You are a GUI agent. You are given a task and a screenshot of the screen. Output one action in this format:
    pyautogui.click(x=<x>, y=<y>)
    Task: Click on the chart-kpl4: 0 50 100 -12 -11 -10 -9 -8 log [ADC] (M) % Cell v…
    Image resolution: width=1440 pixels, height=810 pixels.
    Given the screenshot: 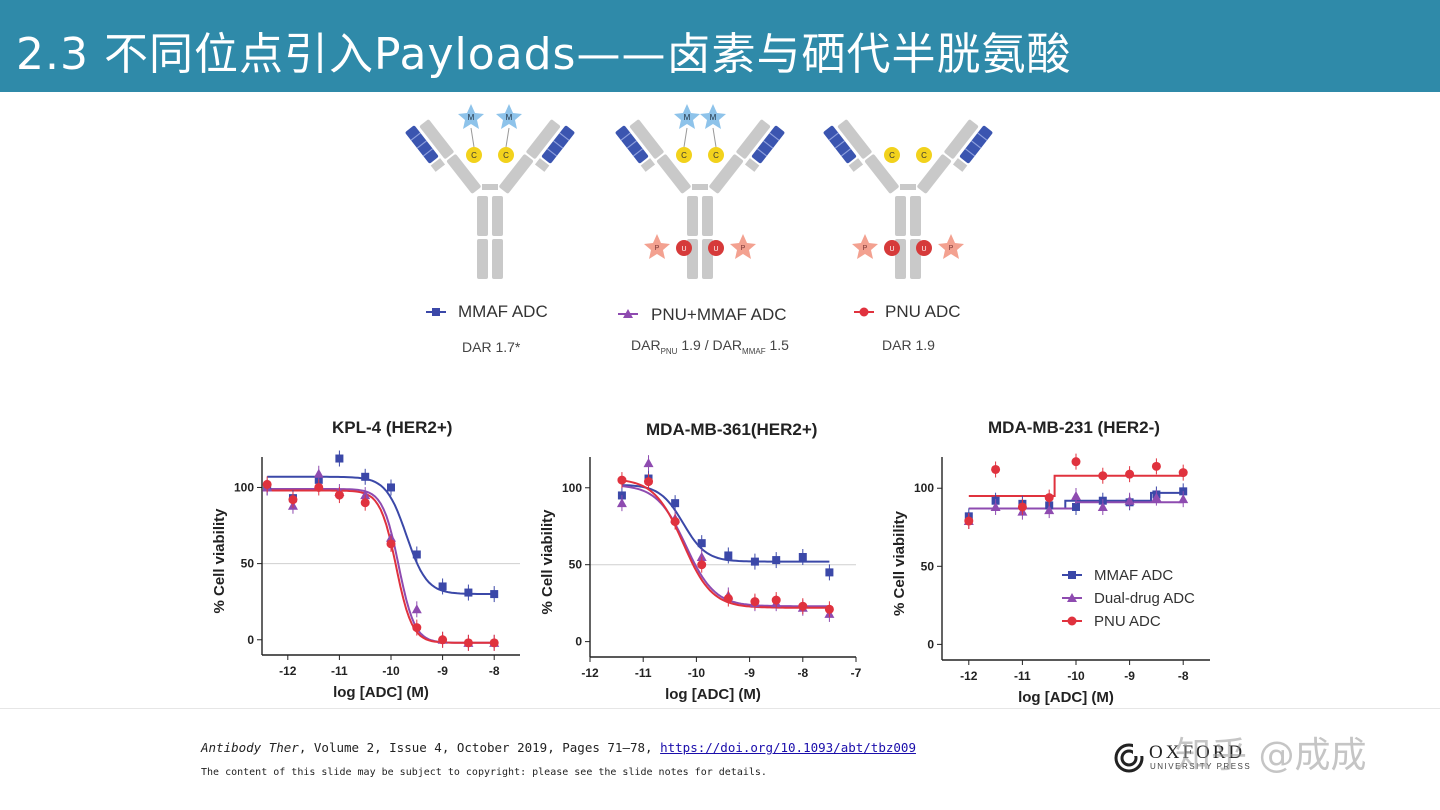 What is the action you would take?
    pyautogui.click(x=365, y=575)
    